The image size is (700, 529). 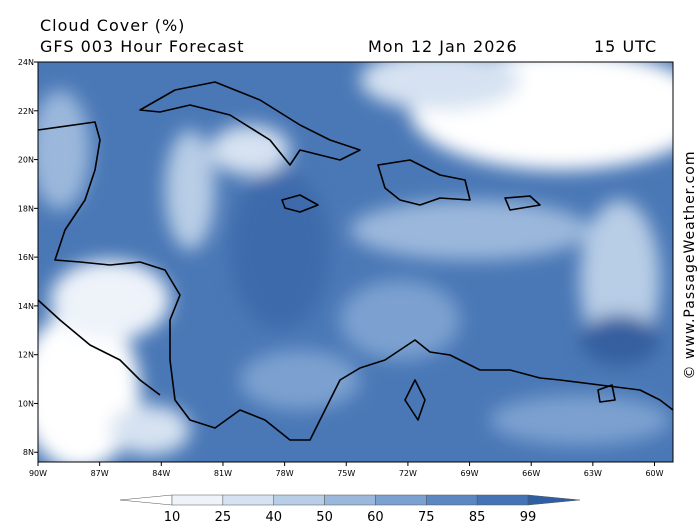 What do you see at coordinates (554, 500) in the screenshot?
I see `colorbar-arrow-high` at bounding box center [554, 500].